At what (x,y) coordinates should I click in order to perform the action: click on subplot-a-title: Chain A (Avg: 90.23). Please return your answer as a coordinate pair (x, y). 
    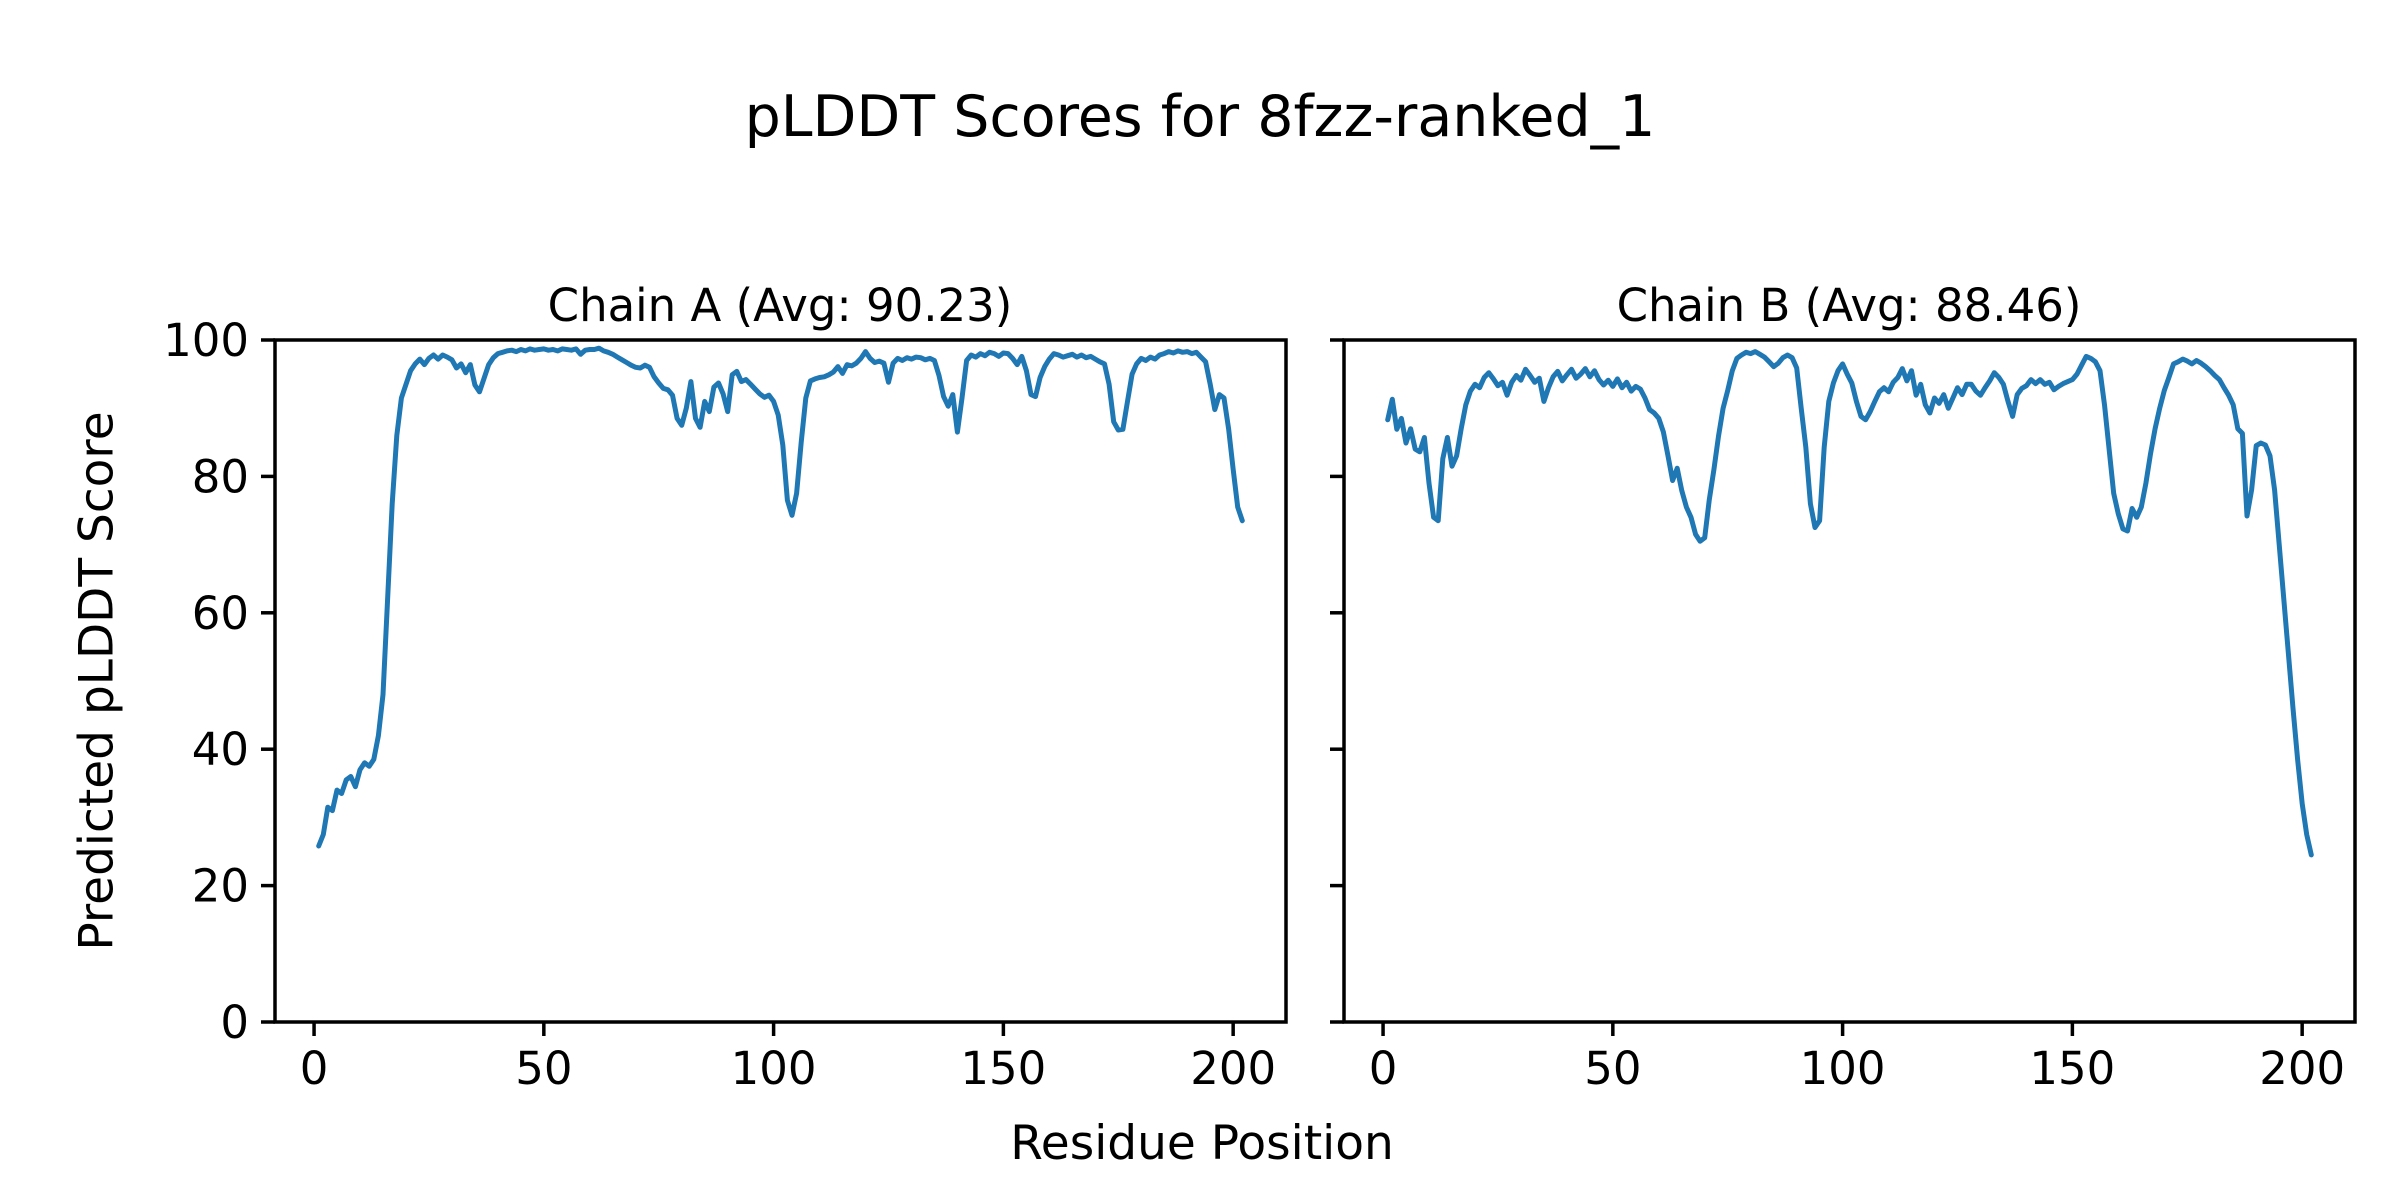
    Looking at the image, I should click on (780, 305).